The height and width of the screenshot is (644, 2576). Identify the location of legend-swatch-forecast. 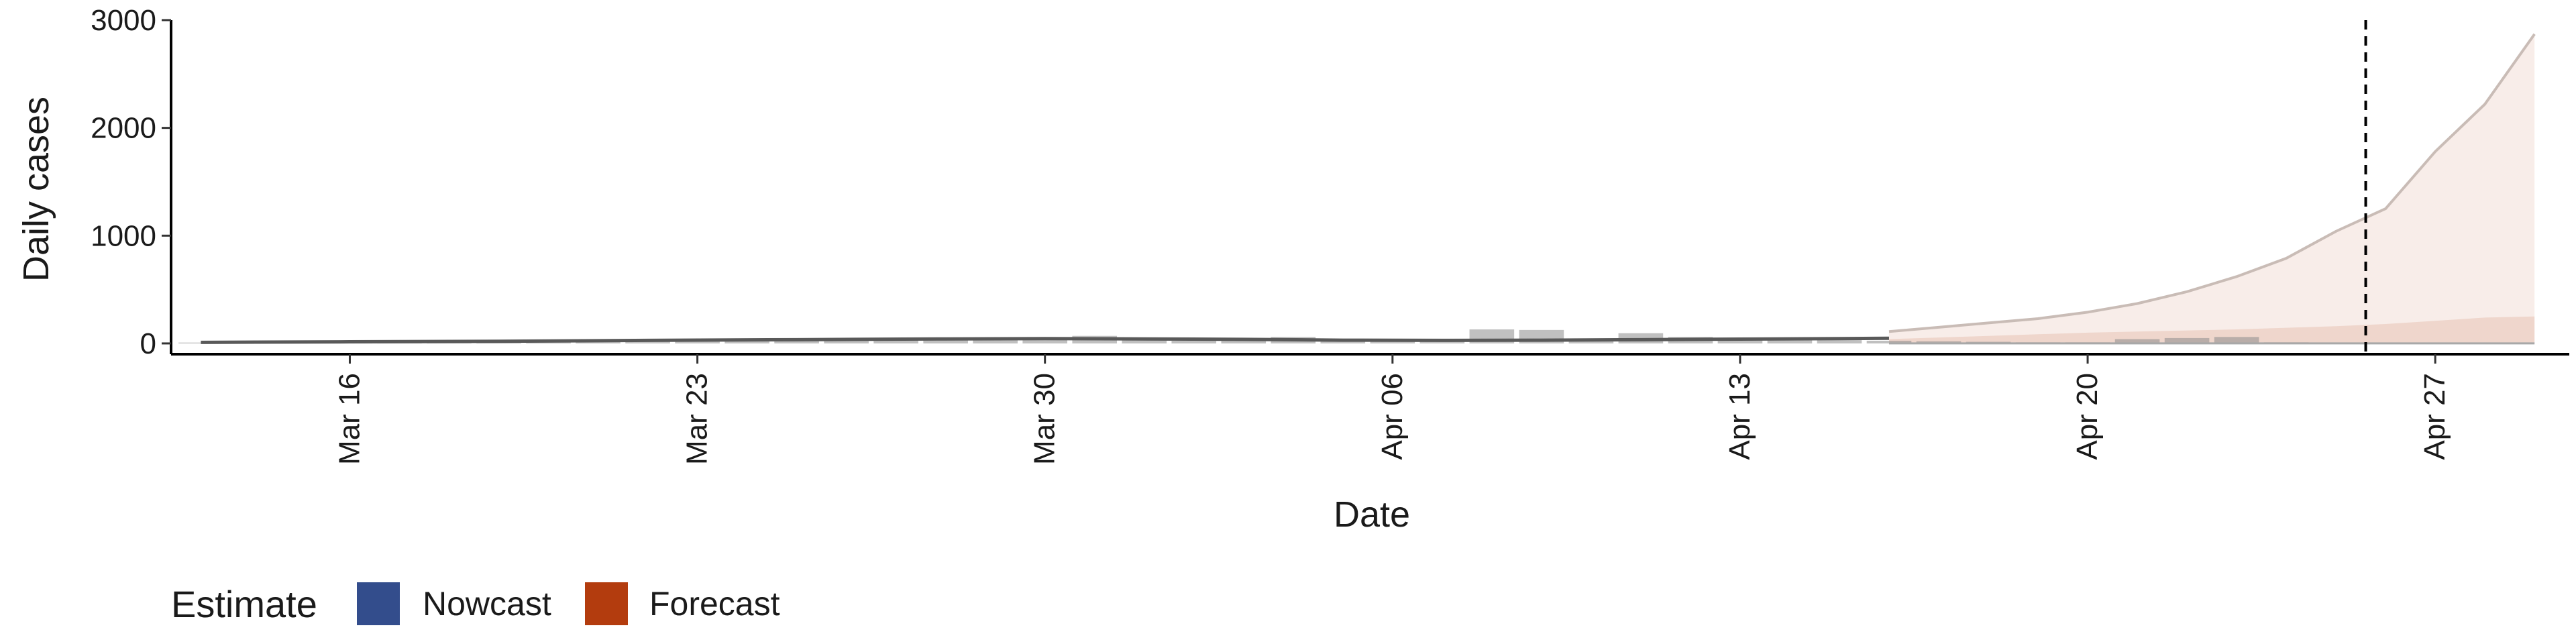
(606, 603).